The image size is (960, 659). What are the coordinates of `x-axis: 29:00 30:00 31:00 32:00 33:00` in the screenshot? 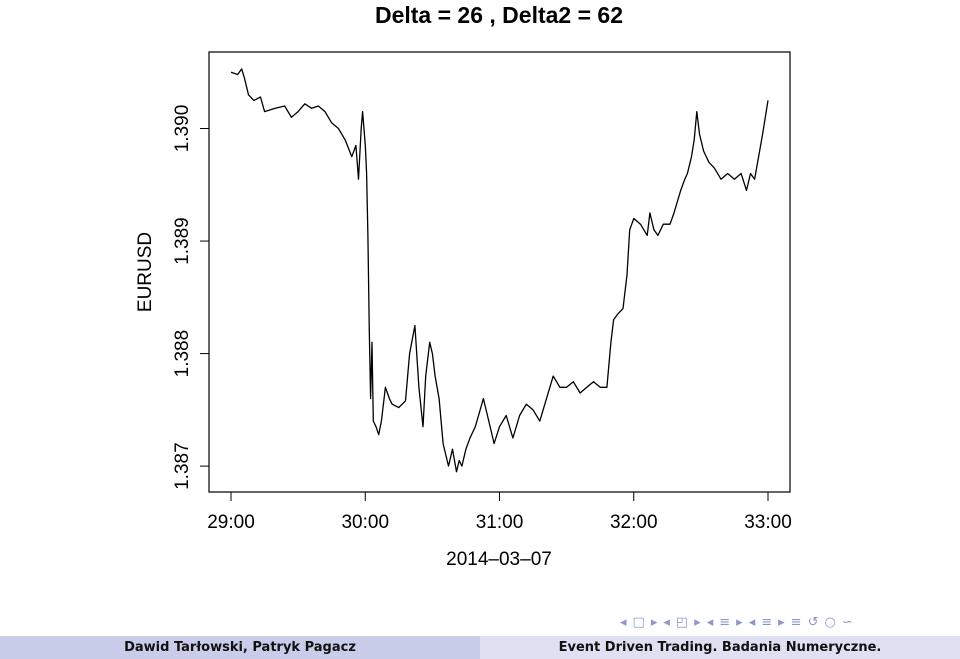 It's located at (499, 512).